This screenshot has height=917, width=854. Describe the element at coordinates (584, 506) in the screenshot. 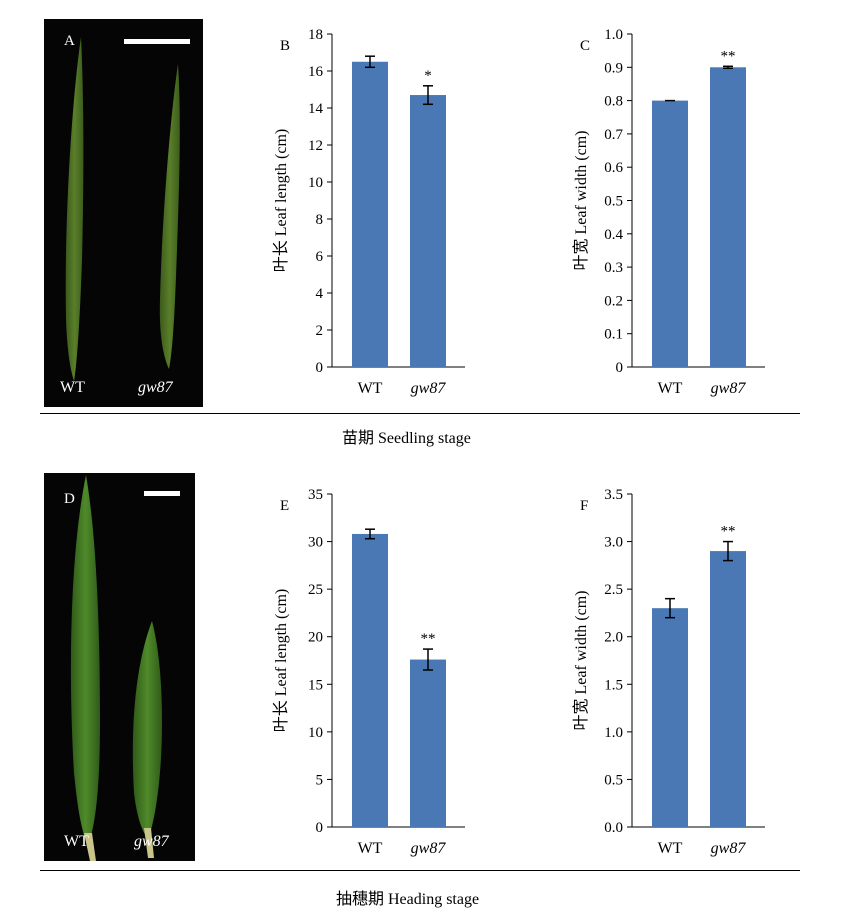

I see `panel-label: F` at that location.